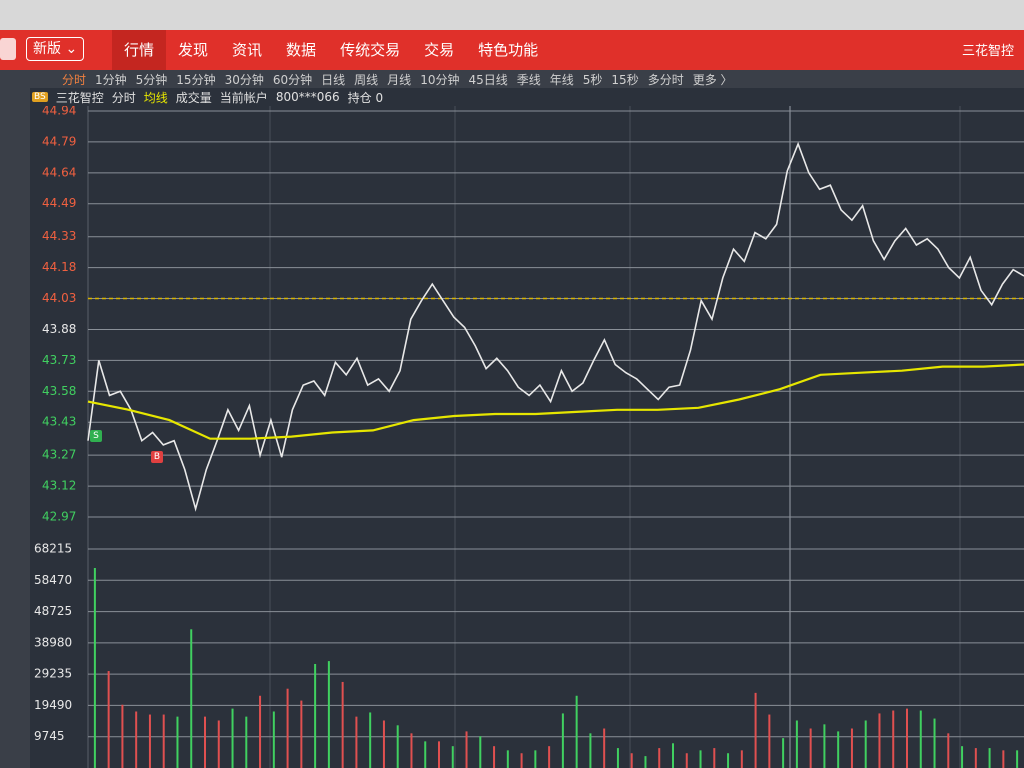  Describe the element at coordinates (96, 436) in the screenshot. I see `sell-marker: S` at that location.